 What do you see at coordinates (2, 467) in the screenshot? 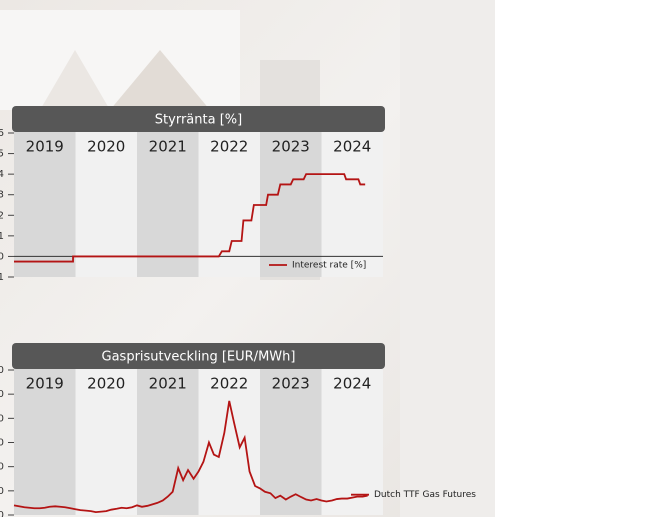
I see `y-tick-label: 100` at bounding box center [2, 467].